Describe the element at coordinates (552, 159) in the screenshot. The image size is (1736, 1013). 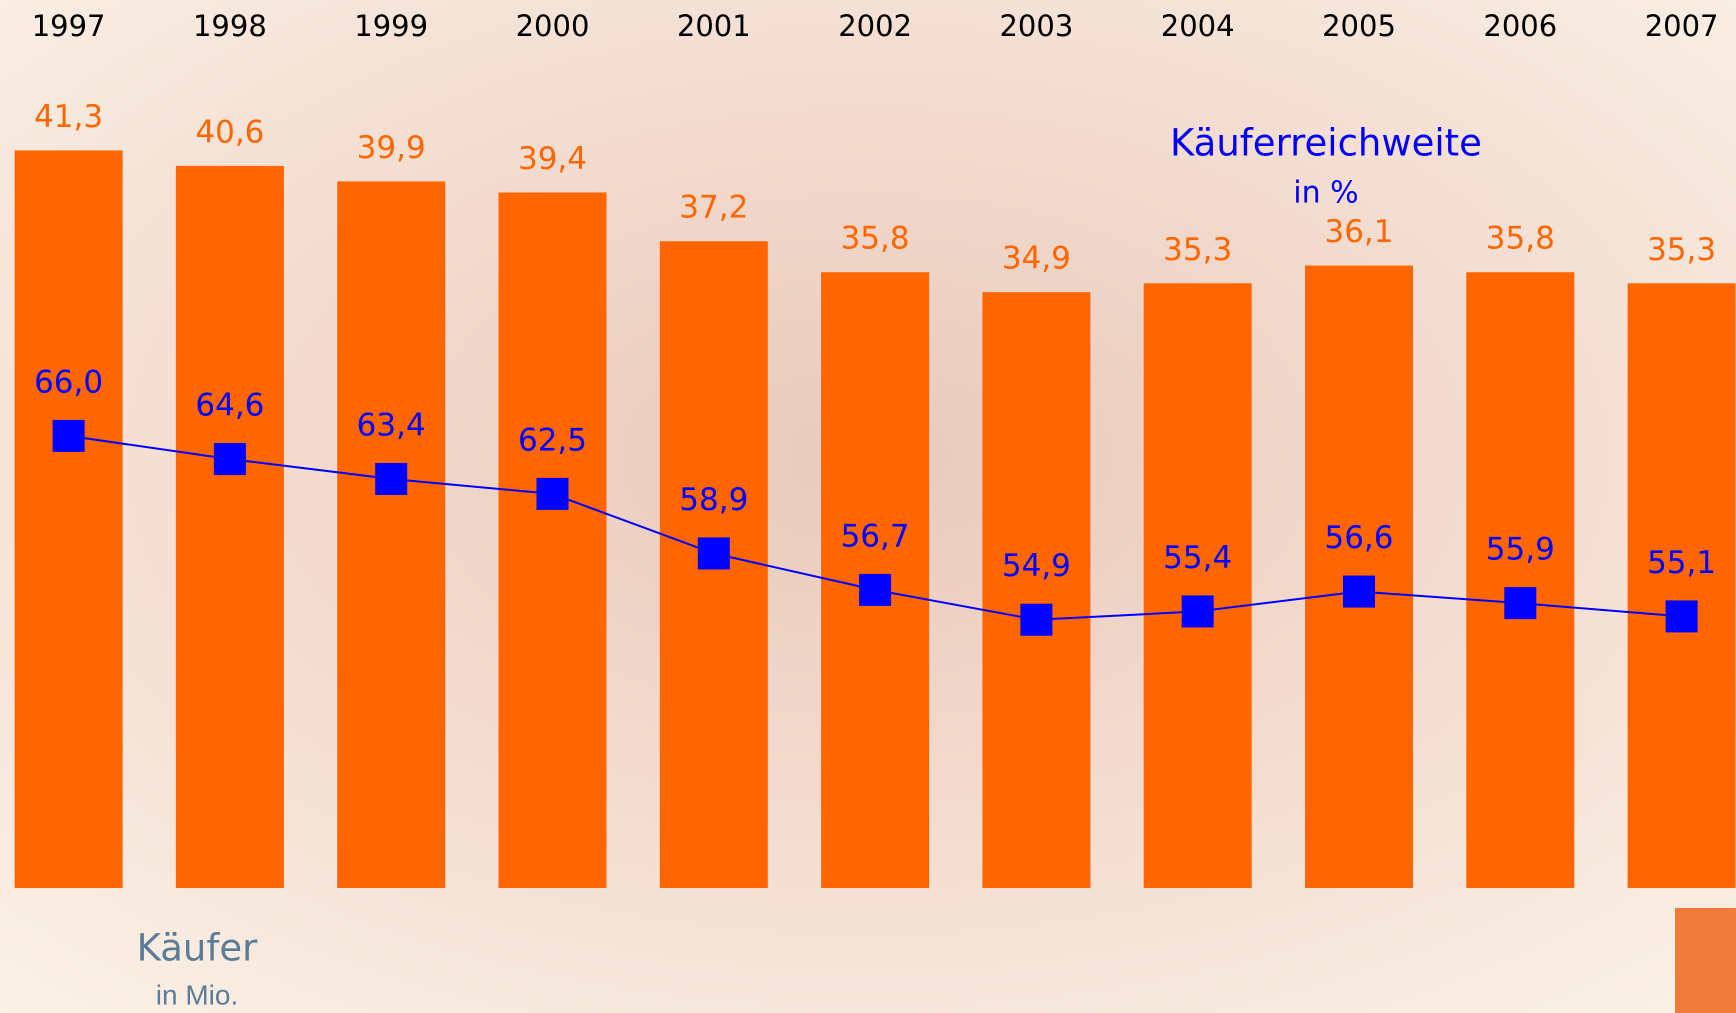
I see `bar-value-label: 39,4` at that location.